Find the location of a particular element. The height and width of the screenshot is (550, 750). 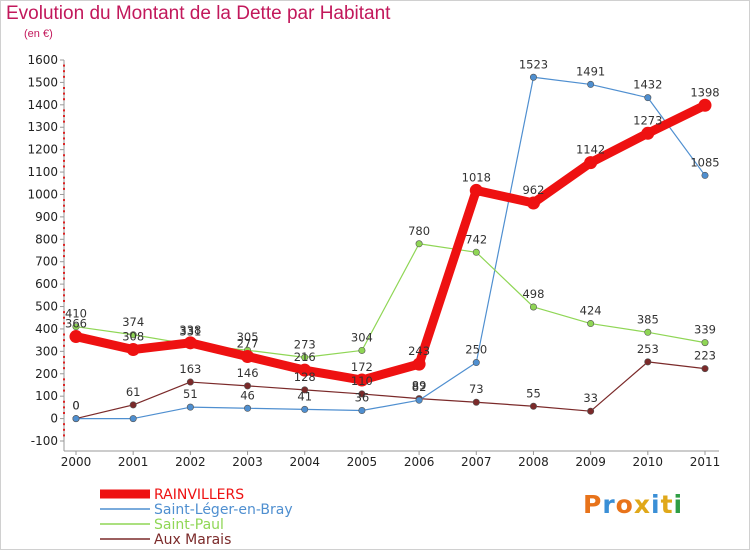

x-tick-label: 2001 is located at coordinates (133, 462).